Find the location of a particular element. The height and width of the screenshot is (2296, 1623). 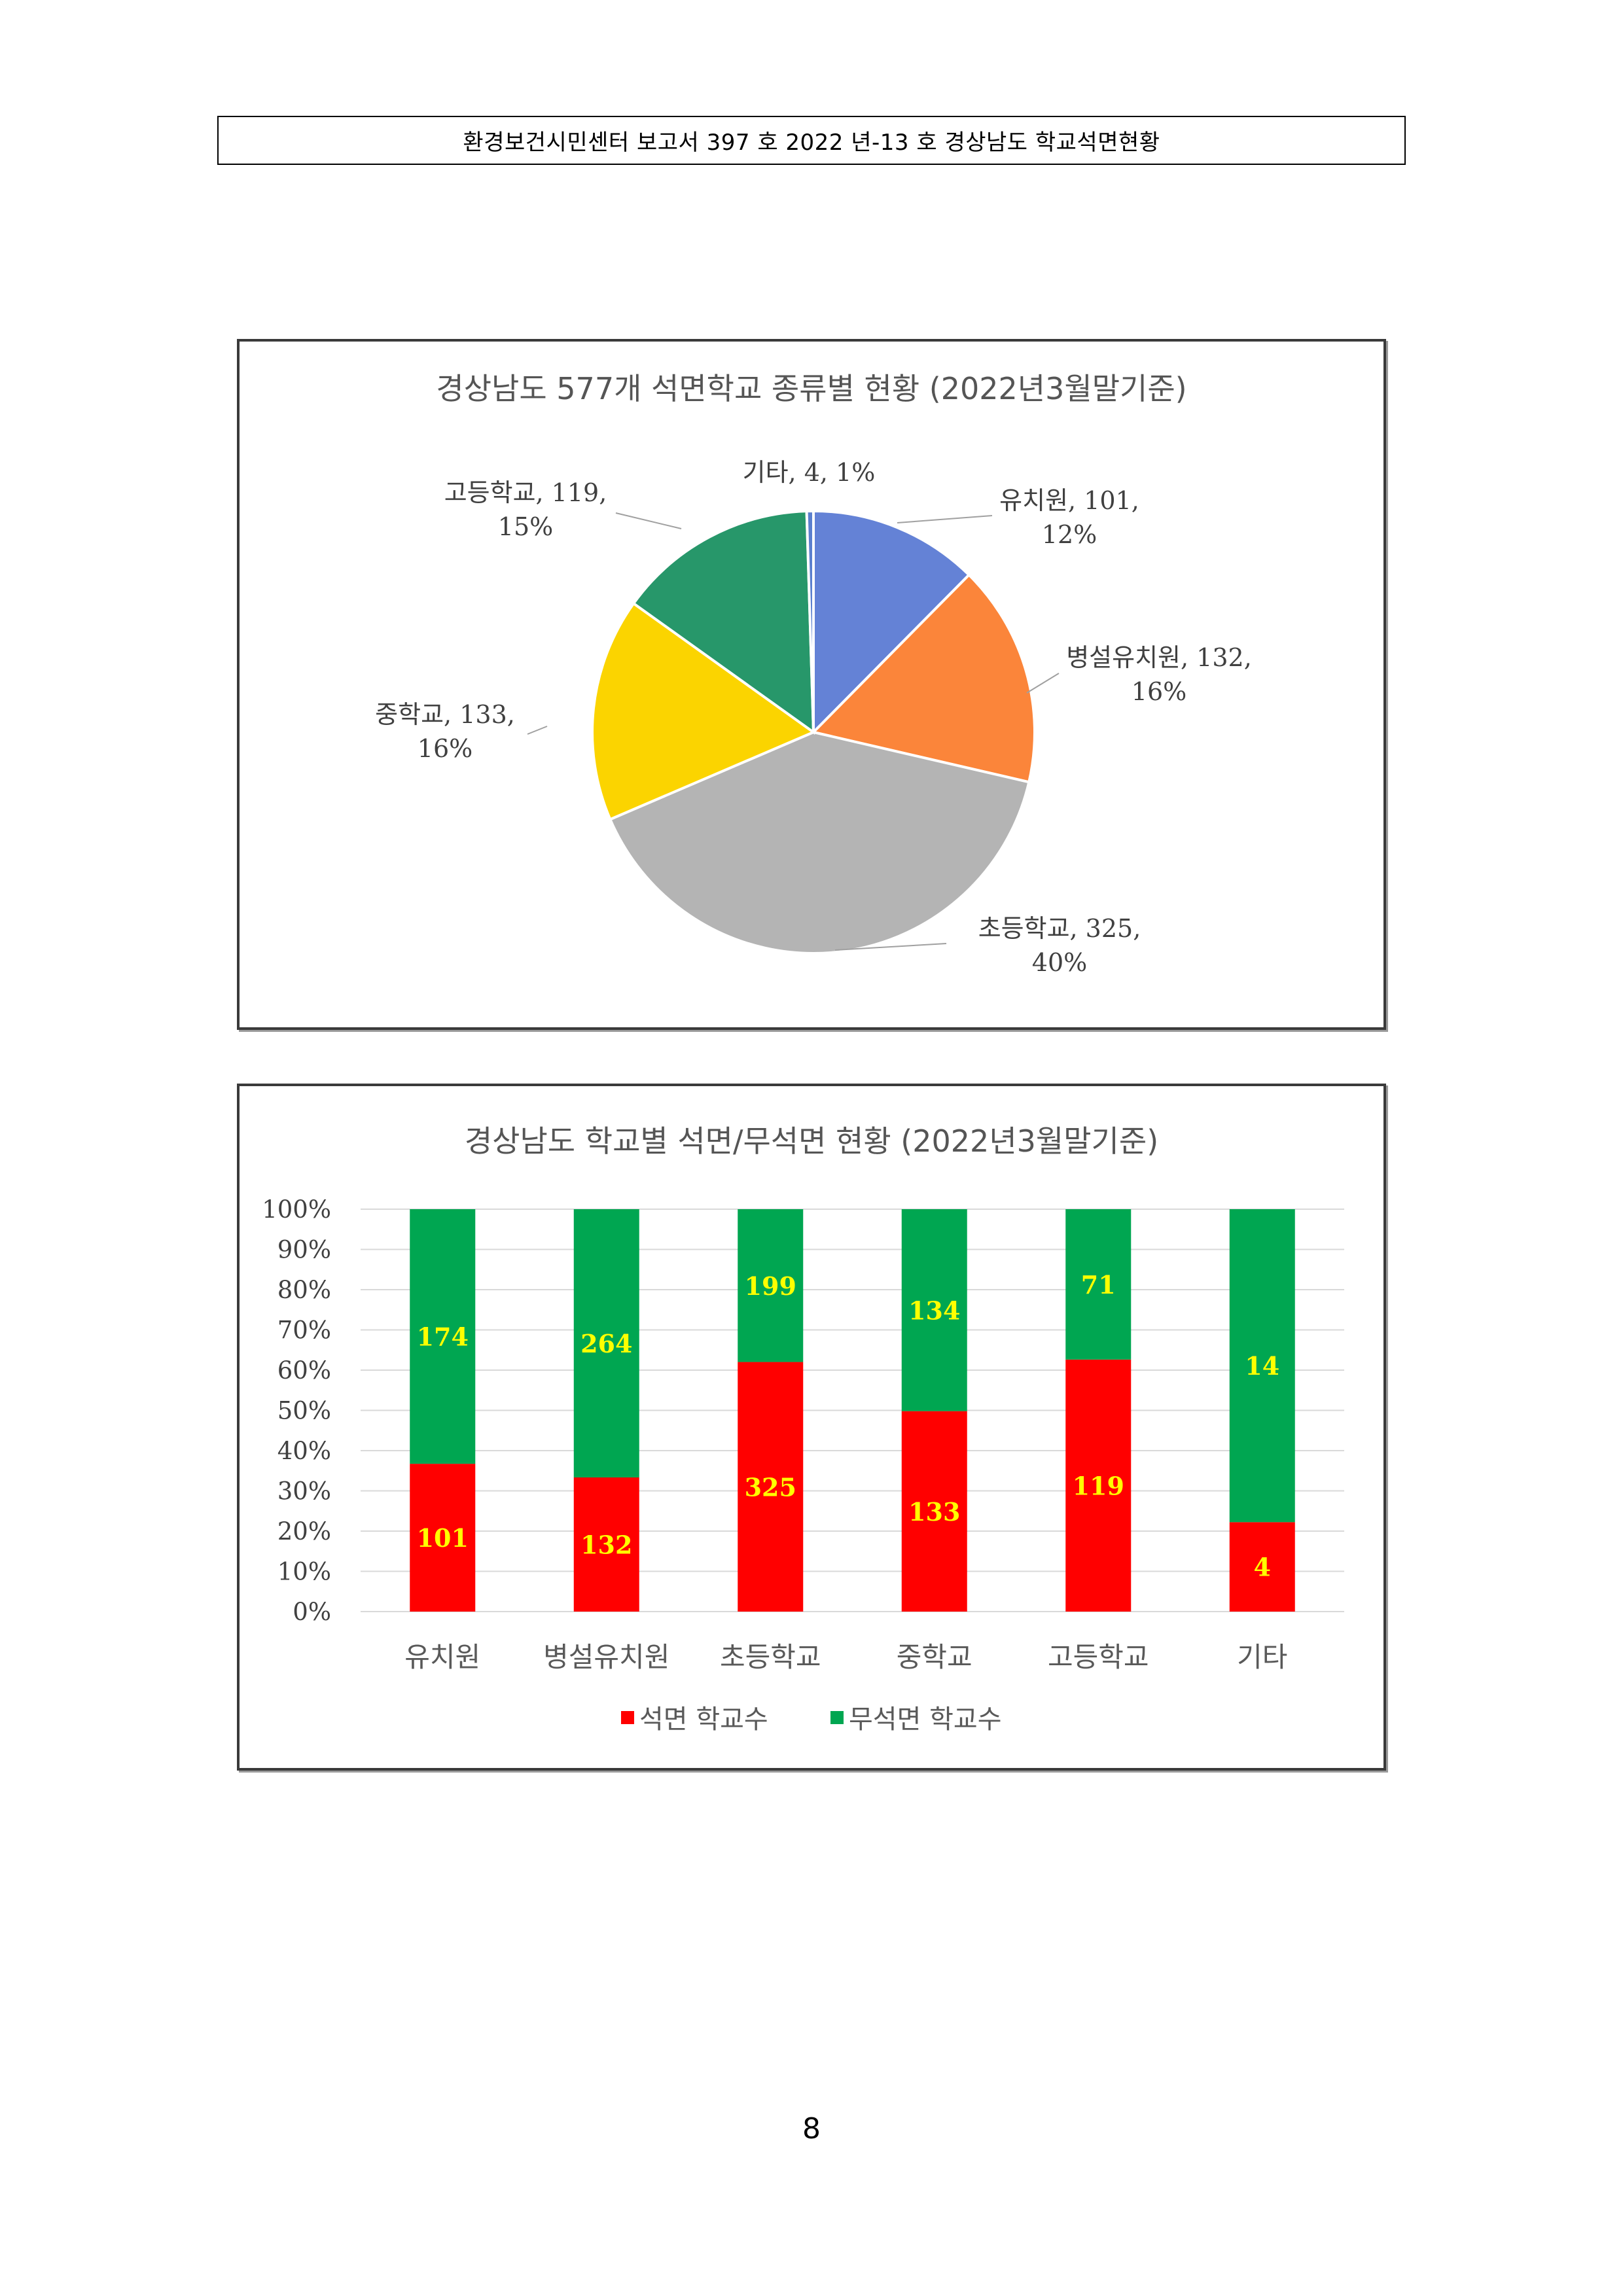

data-label-non-asbestos-1: 264 is located at coordinates (606, 1343).